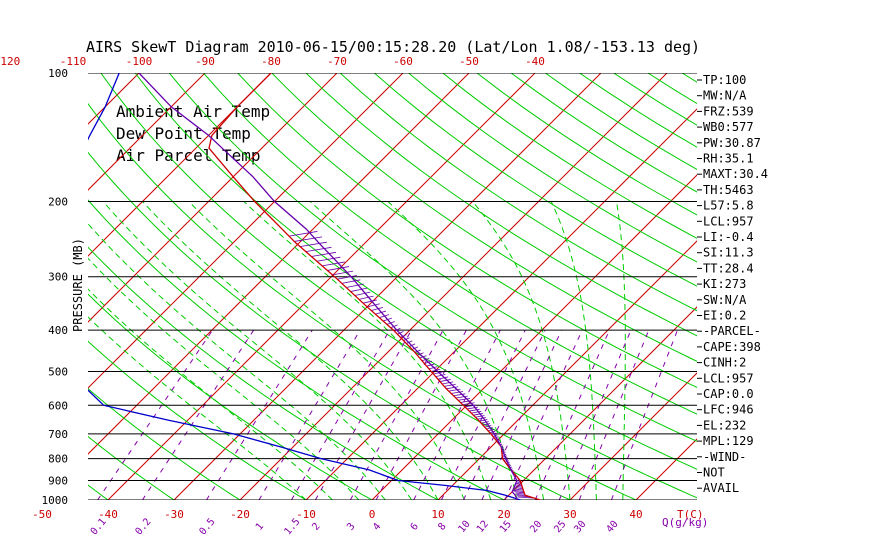 The width and height of the screenshot is (870, 560). What do you see at coordinates (10, 61) in the screenshot?
I see `top-temperature-tick-label: -120` at bounding box center [10, 61].